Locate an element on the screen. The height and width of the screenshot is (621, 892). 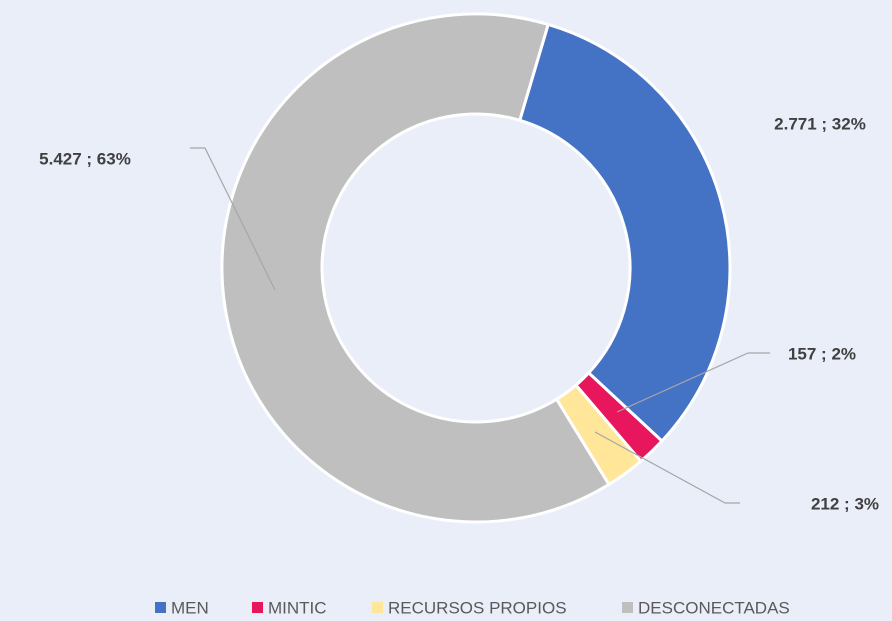
data-label: 157 ; 2% is located at coordinates (822, 353).